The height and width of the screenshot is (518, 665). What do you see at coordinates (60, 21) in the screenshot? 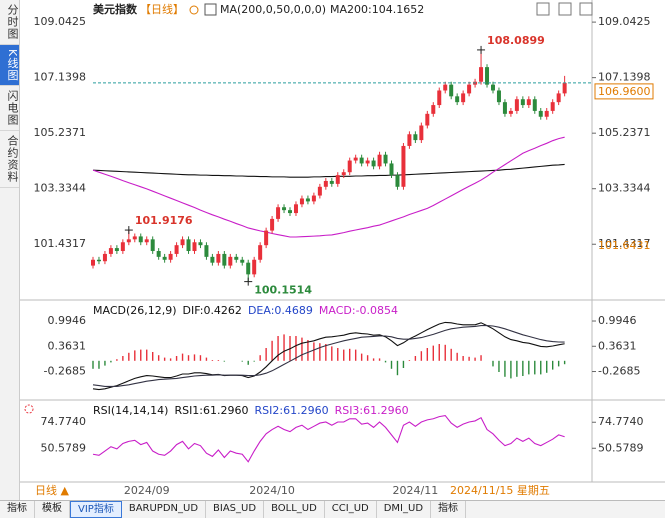
I see `y-tick-label-left: 109.0425` at bounding box center [60, 21].